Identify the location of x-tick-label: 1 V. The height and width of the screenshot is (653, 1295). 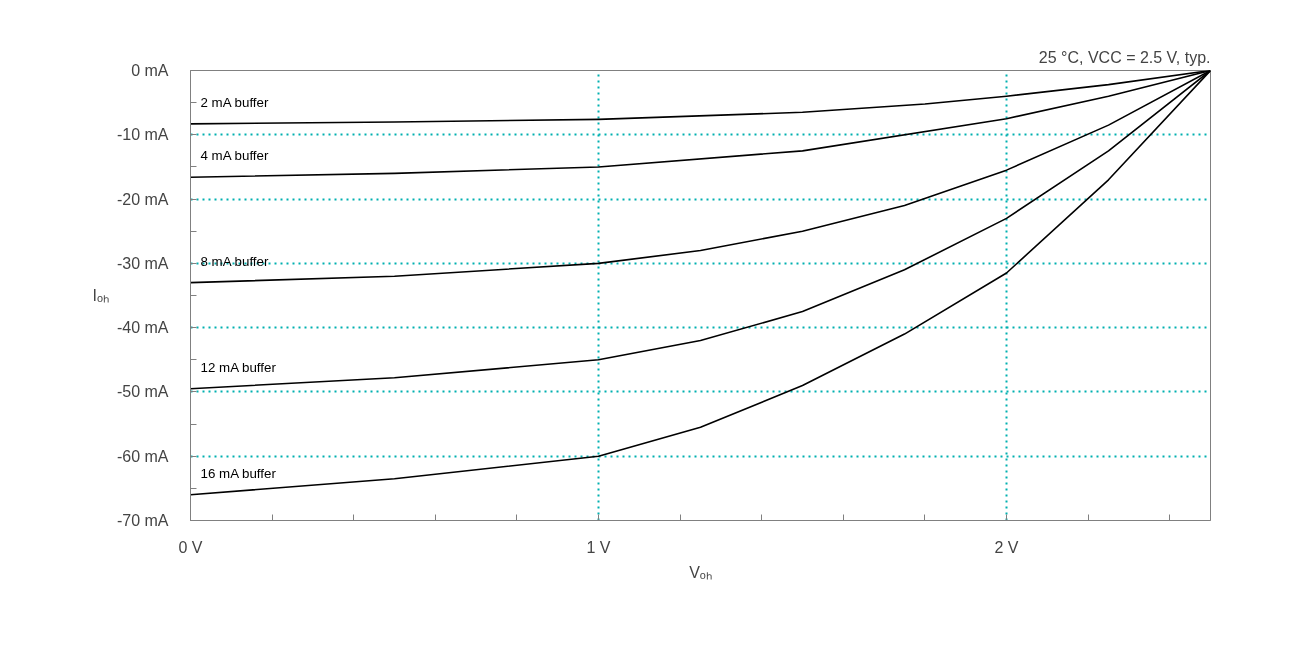
(598, 547).